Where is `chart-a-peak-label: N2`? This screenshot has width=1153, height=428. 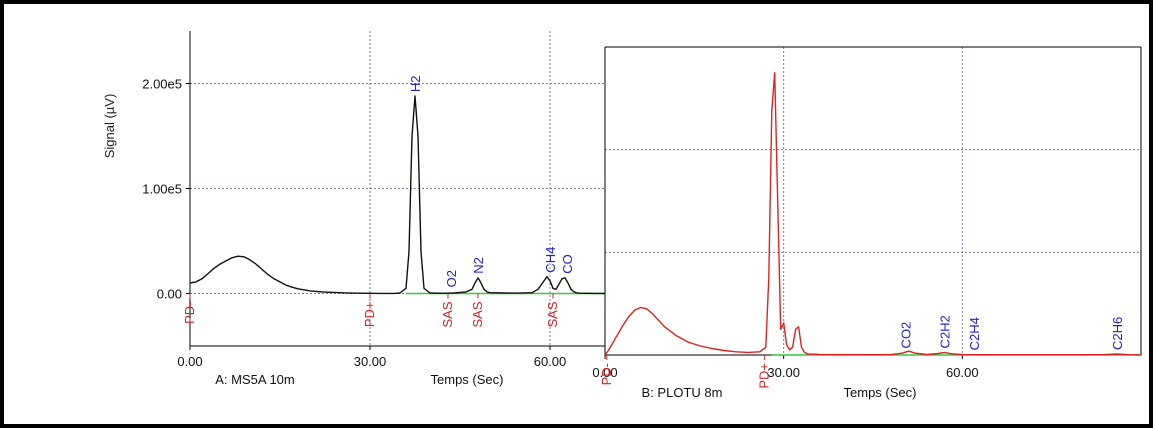
chart-a-peak-label: N2 is located at coordinates (478, 265).